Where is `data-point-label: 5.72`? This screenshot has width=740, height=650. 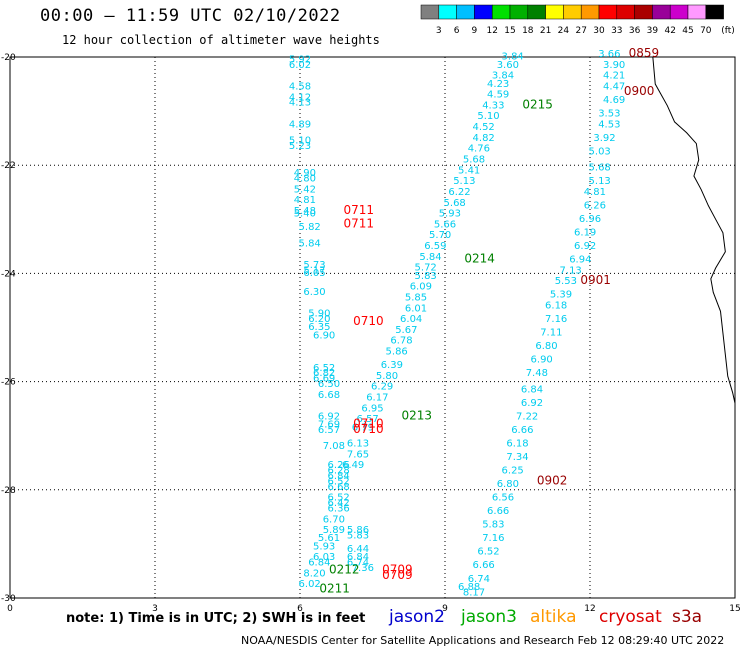 data-point-label: 5.72 is located at coordinates (426, 268).